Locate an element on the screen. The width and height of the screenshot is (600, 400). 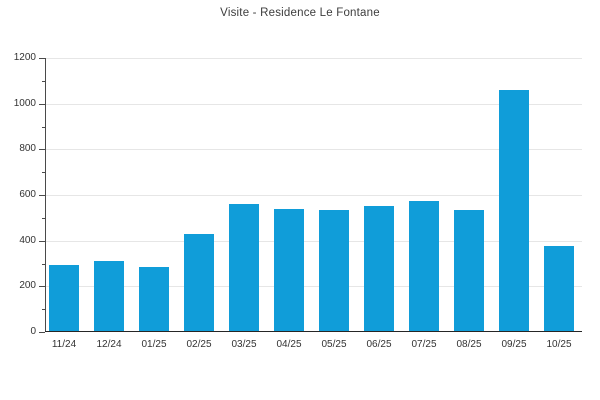
bar-02/25 is located at coordinates (199, 282).